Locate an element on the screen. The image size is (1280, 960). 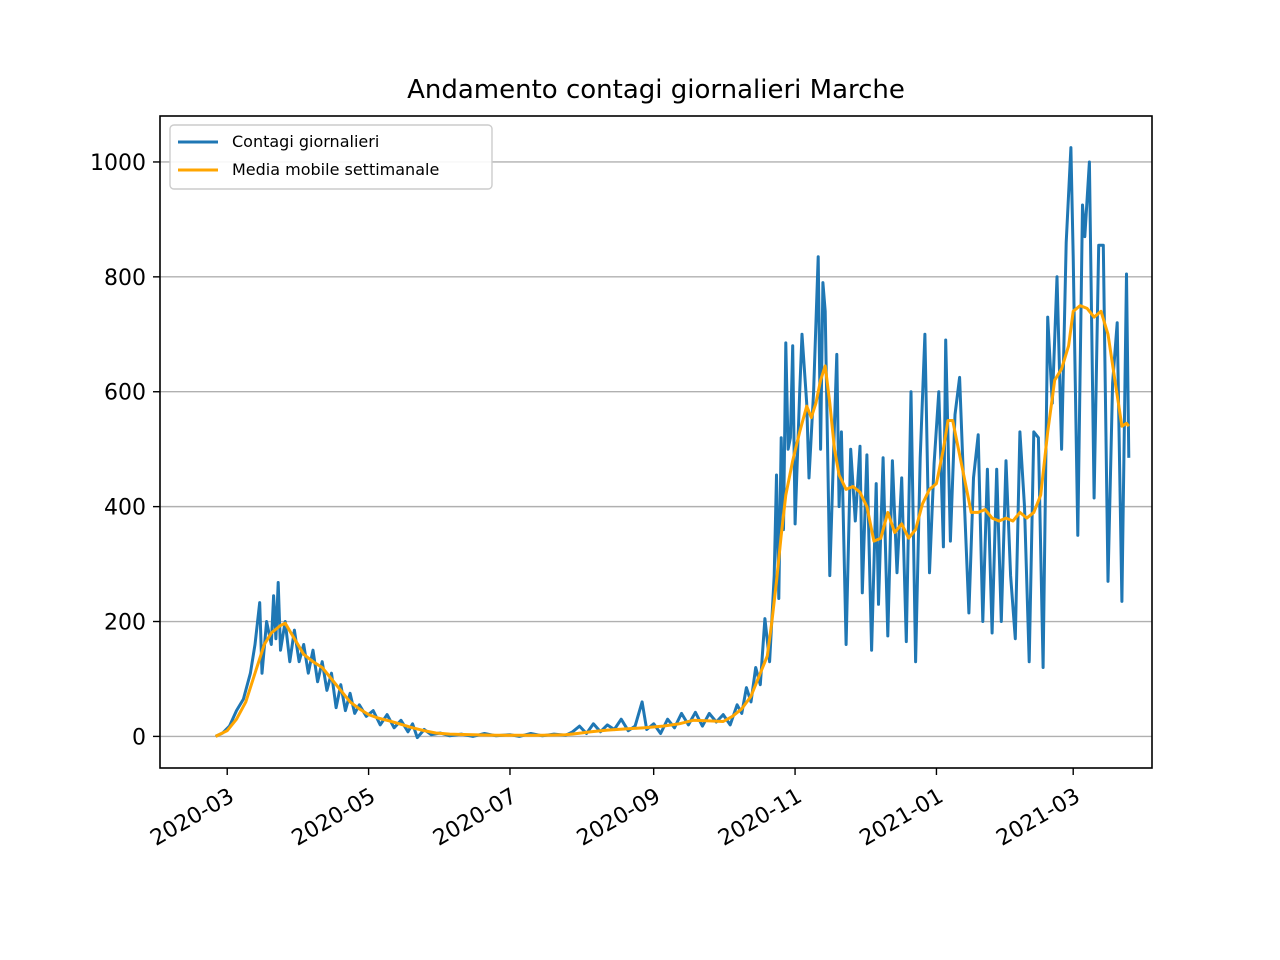
legend-box is located at coordinates (331, 157).